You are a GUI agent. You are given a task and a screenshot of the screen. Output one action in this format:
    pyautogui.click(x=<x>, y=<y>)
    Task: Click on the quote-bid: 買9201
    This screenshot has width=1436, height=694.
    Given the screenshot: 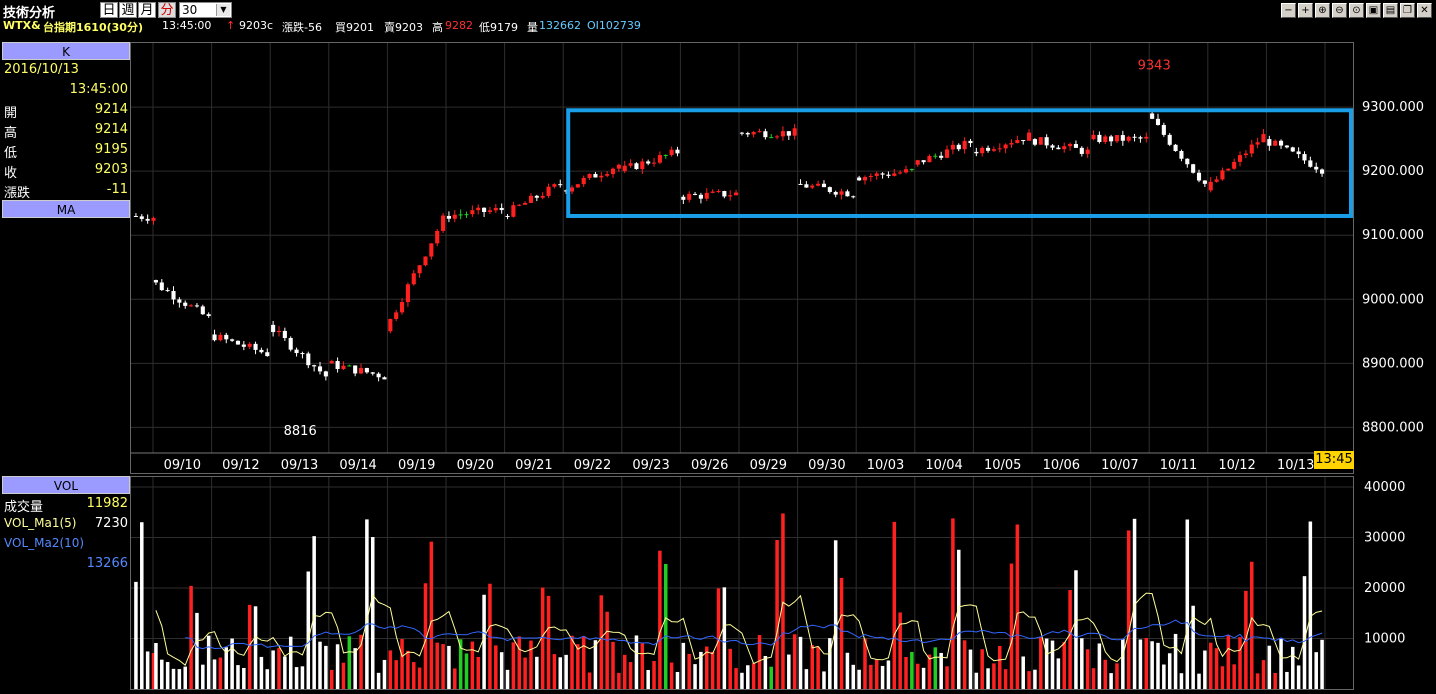 What is the action you would take?
    pyautogui.click(x=354, y=27)
    